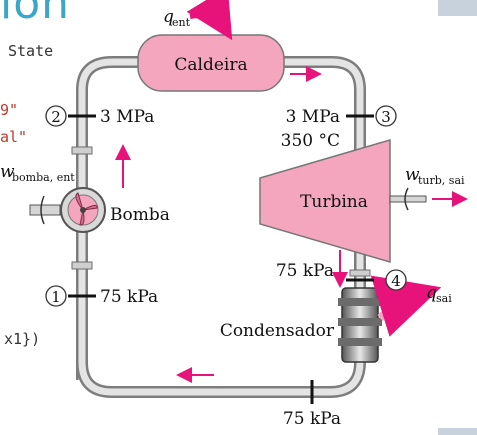 The width and height of the screenshot is (477, 435). What do you see at coordinates (444, 298) in the screenshot?
I see `q-out-subscript: sai` at bounding box center [444, 298].